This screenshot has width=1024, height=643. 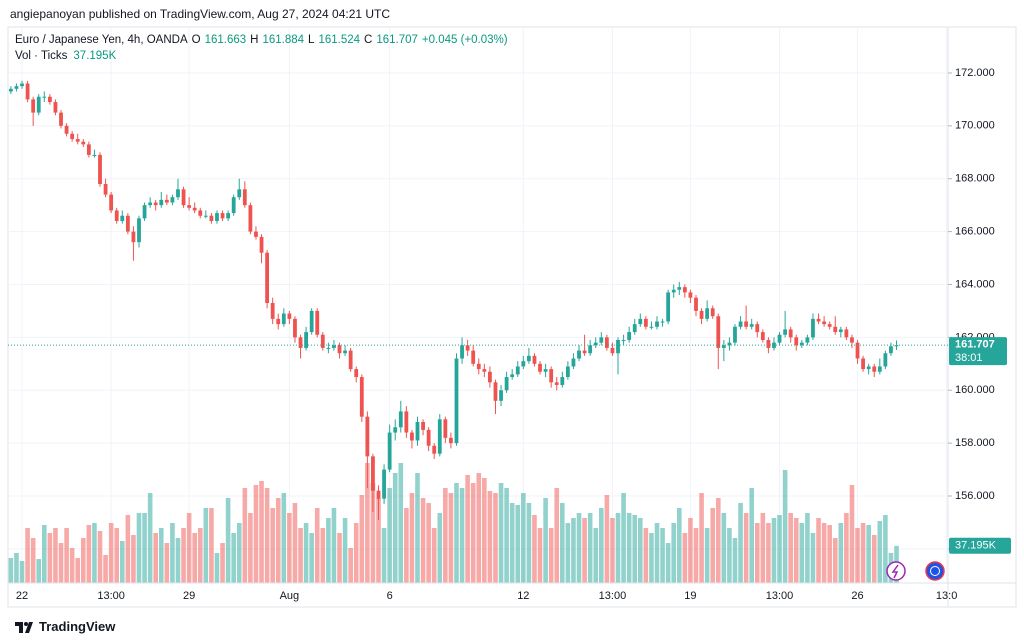 I want to click on ohlc-value: 161.884, so click(x=283, y=40).